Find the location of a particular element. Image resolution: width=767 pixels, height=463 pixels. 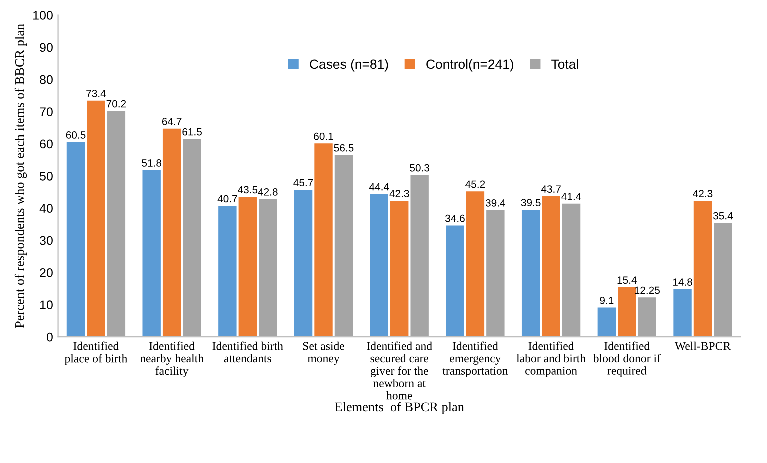

data-label: 50.3 is located at coordinates (420, 168).